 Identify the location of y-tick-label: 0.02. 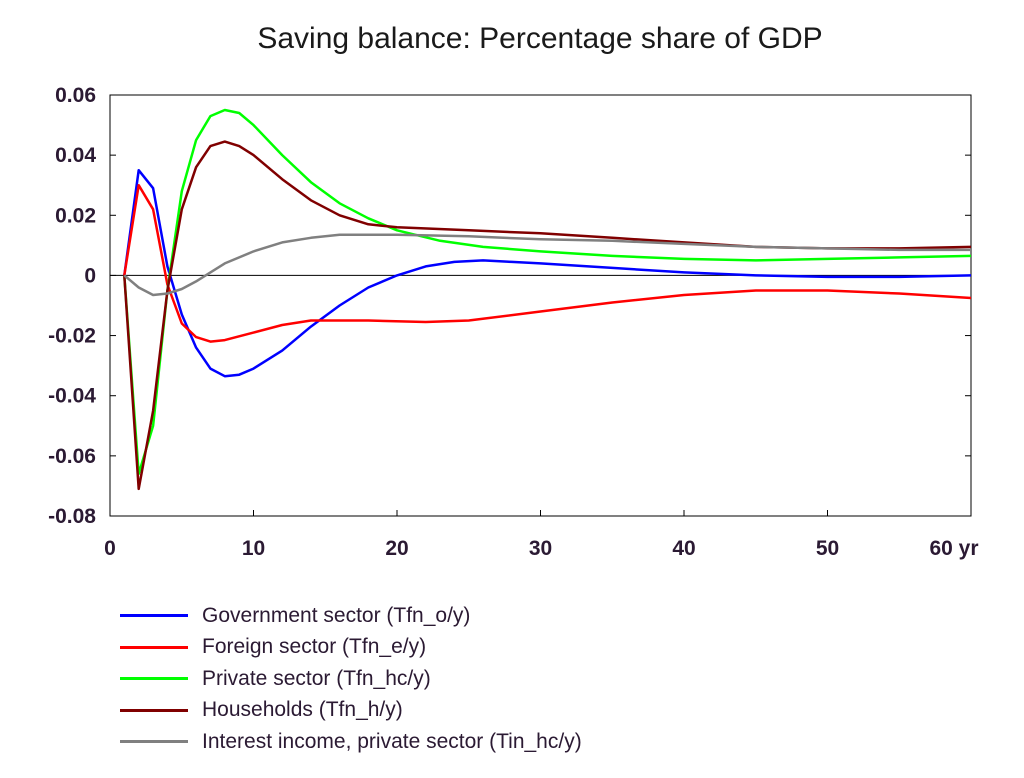
(75, 215).